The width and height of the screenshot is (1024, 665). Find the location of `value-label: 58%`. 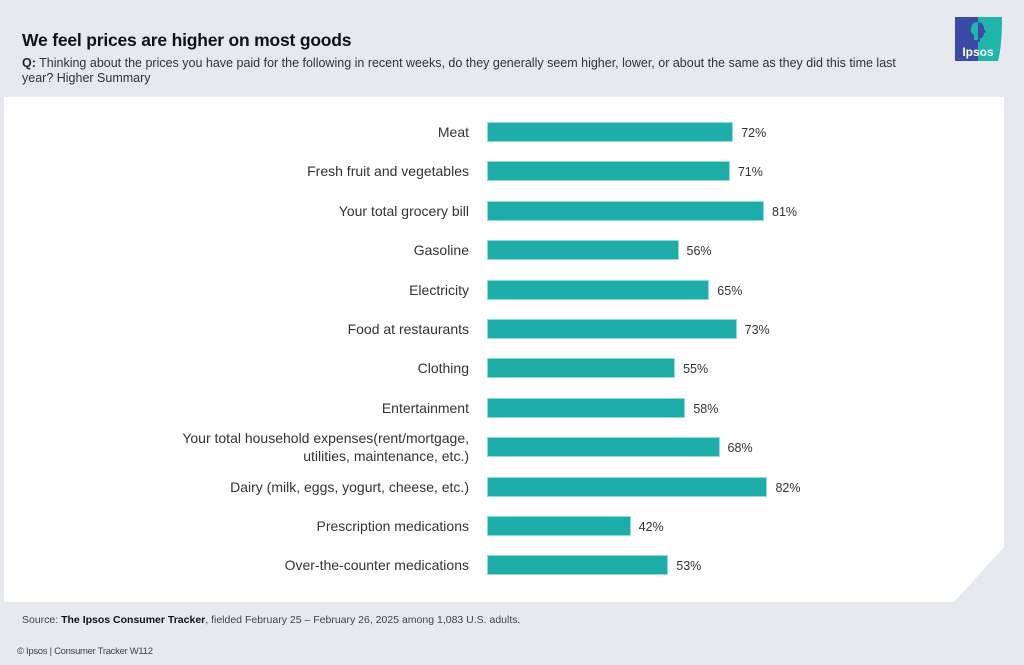

value-label: 58% is located at coordinates (706, 408).